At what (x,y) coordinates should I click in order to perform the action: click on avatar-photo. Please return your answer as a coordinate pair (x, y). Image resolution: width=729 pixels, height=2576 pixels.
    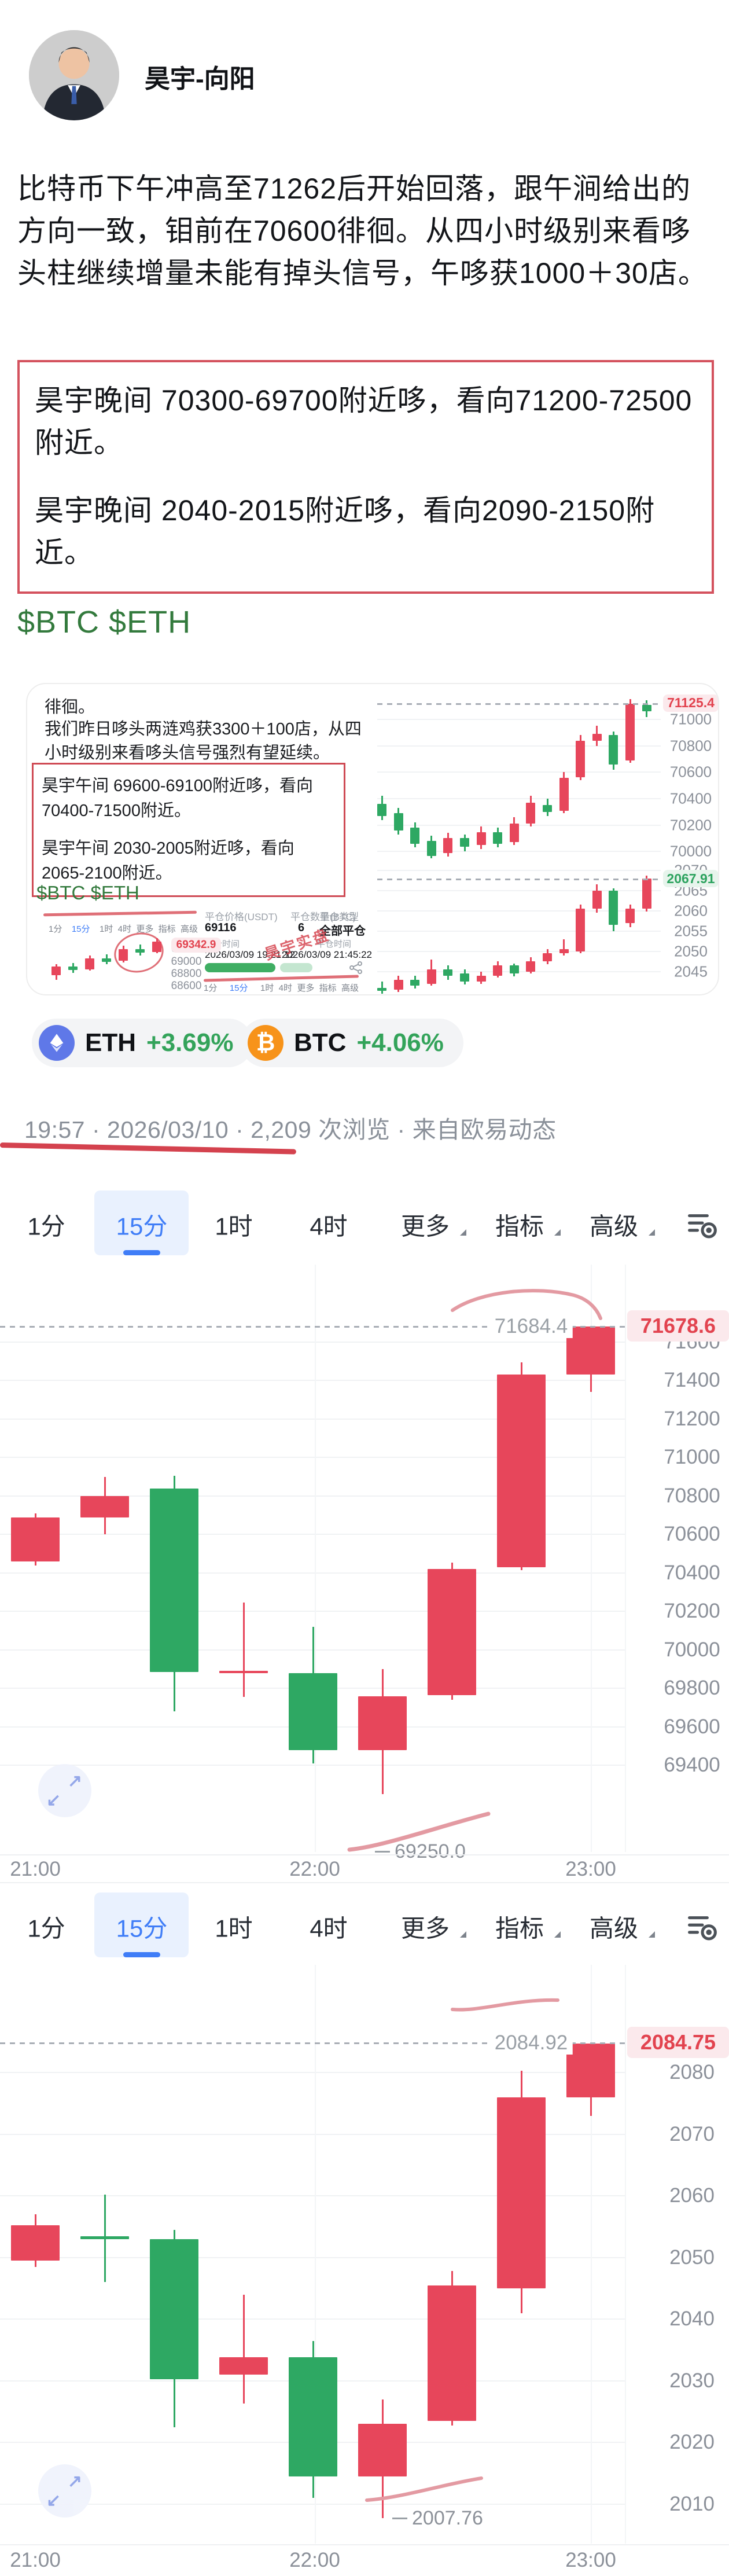
    Looking at the image, I should click on (74, 75).